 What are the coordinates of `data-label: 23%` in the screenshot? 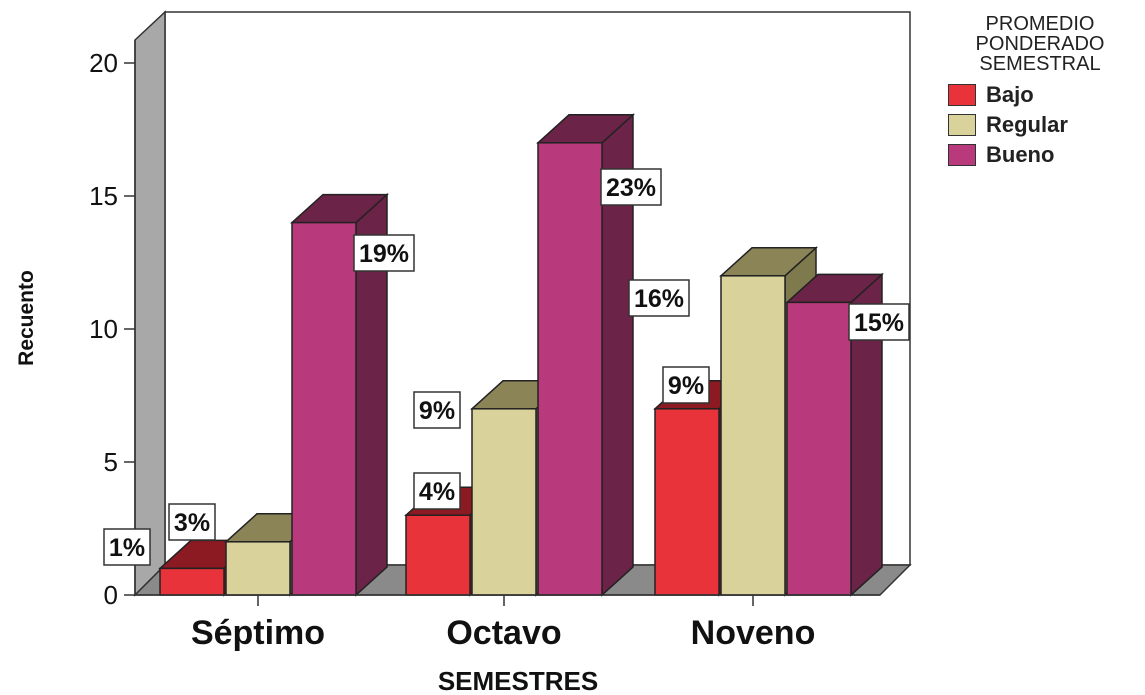 It's located at (631, 187).